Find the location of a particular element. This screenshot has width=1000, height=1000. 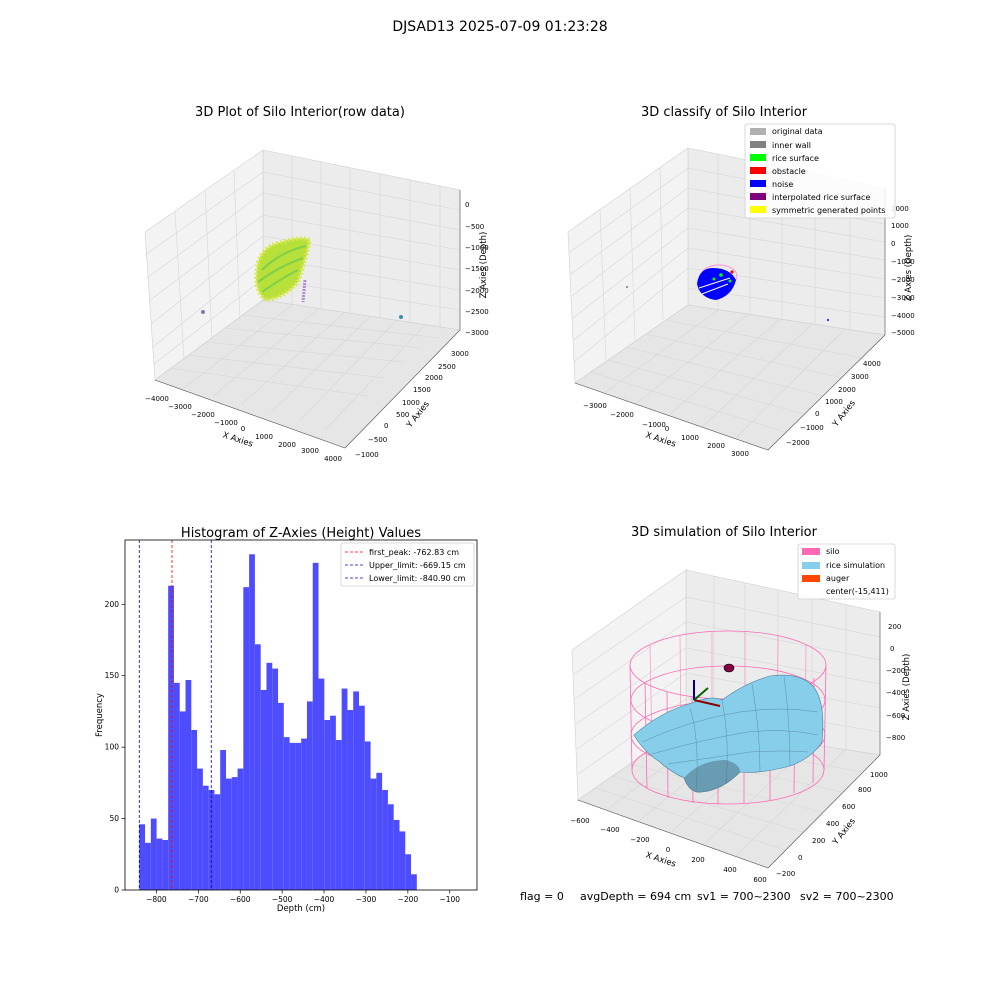

simulation-z-label: Z Axies (Depth) is located at coordinates (907, 687).